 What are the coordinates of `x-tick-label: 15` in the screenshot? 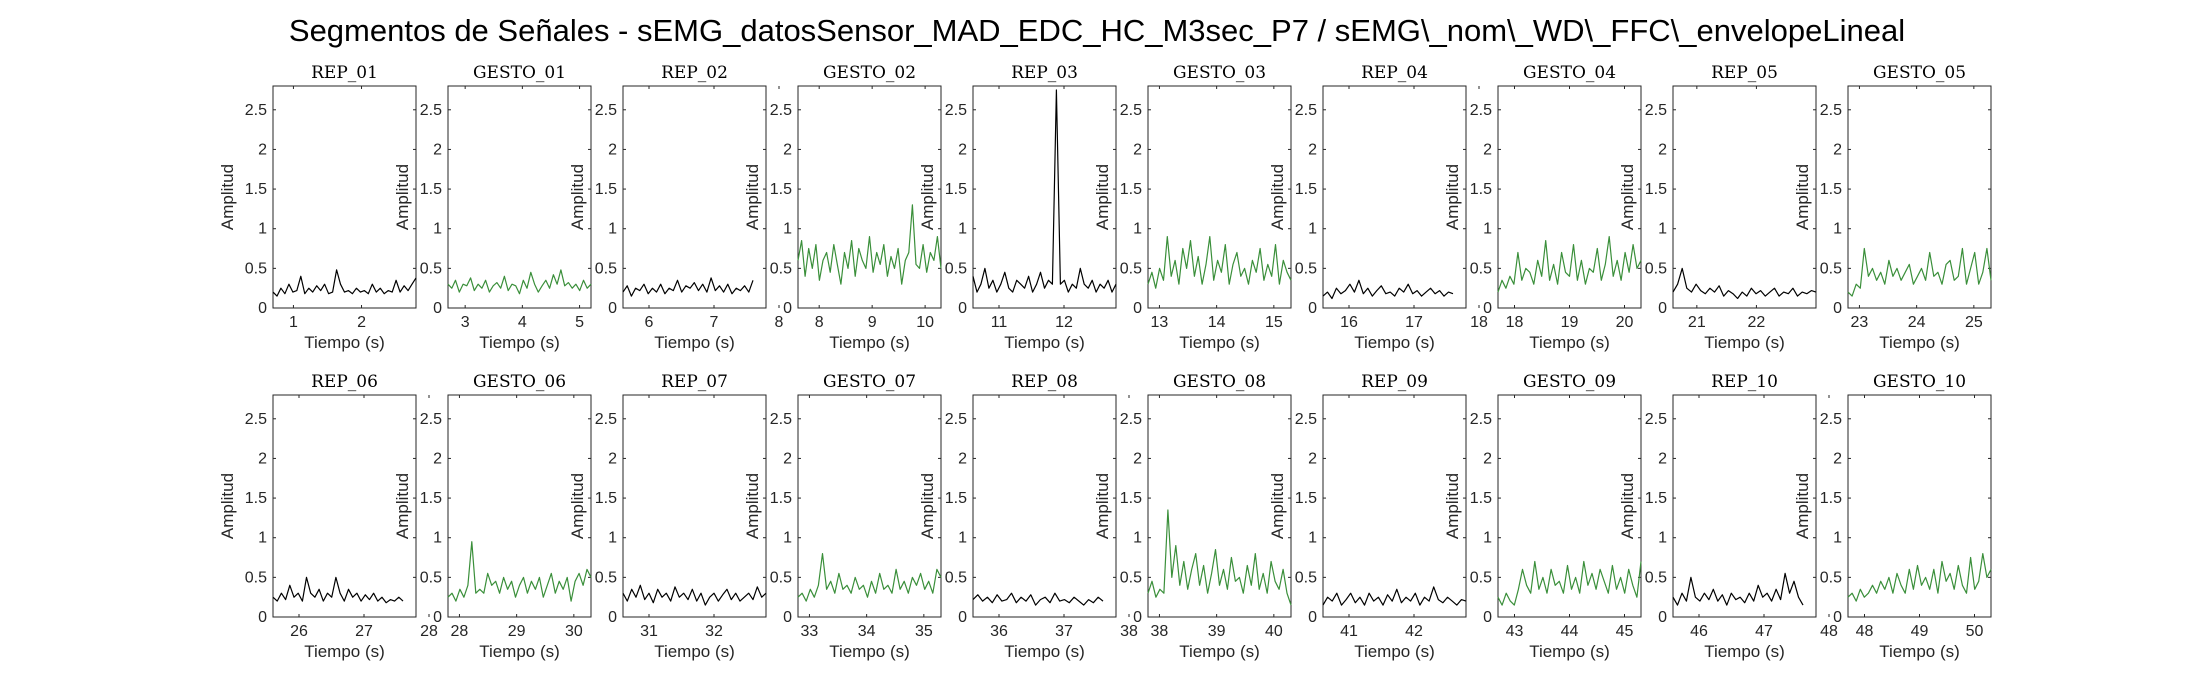 It's located at (1274, 322).